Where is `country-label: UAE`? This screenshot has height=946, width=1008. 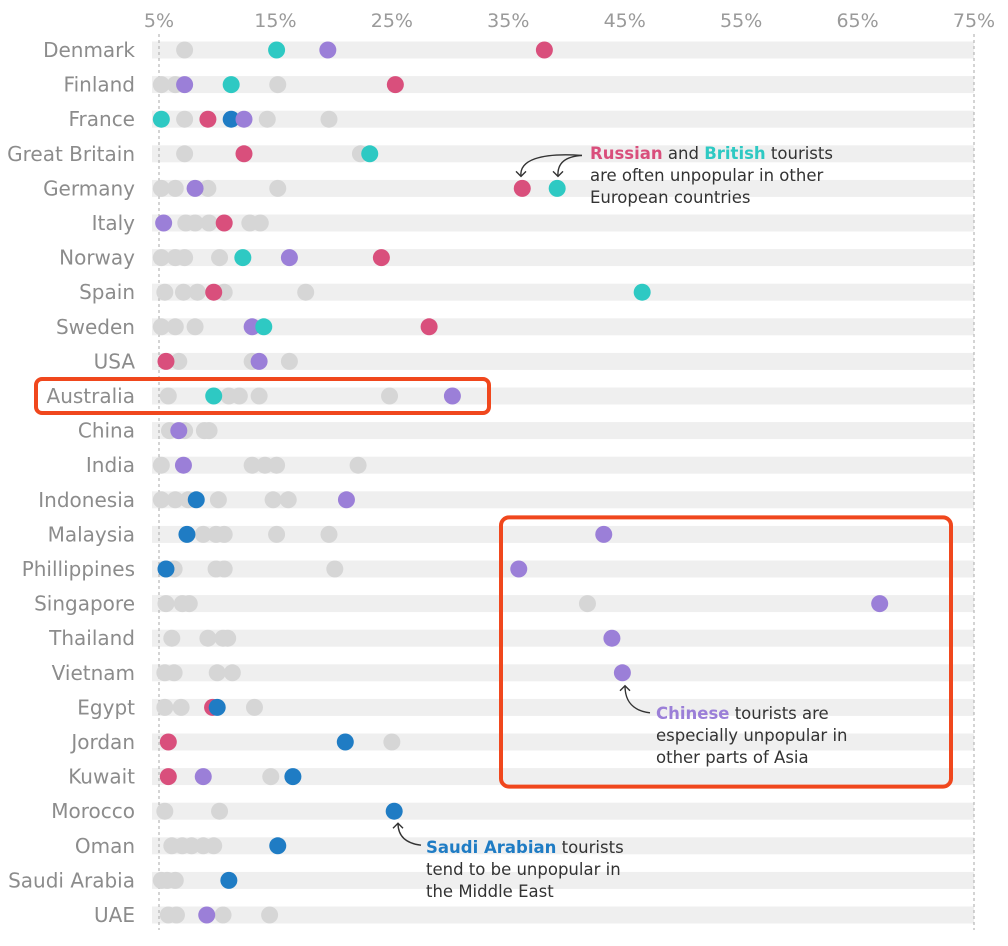 country-label: UAE is located at coordinates (114, 915).